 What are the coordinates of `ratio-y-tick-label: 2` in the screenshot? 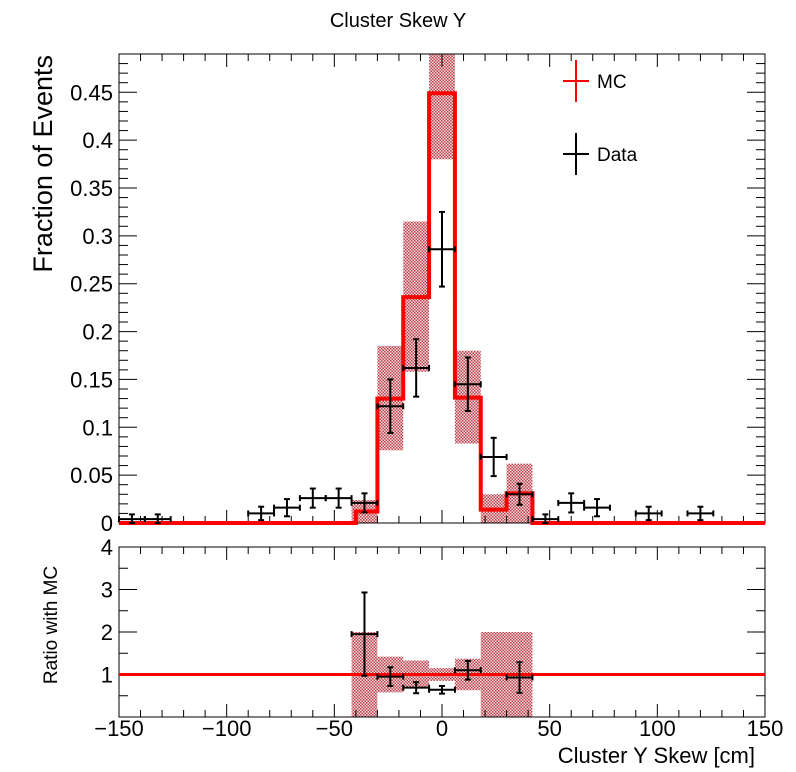 It's located at (107, 632).